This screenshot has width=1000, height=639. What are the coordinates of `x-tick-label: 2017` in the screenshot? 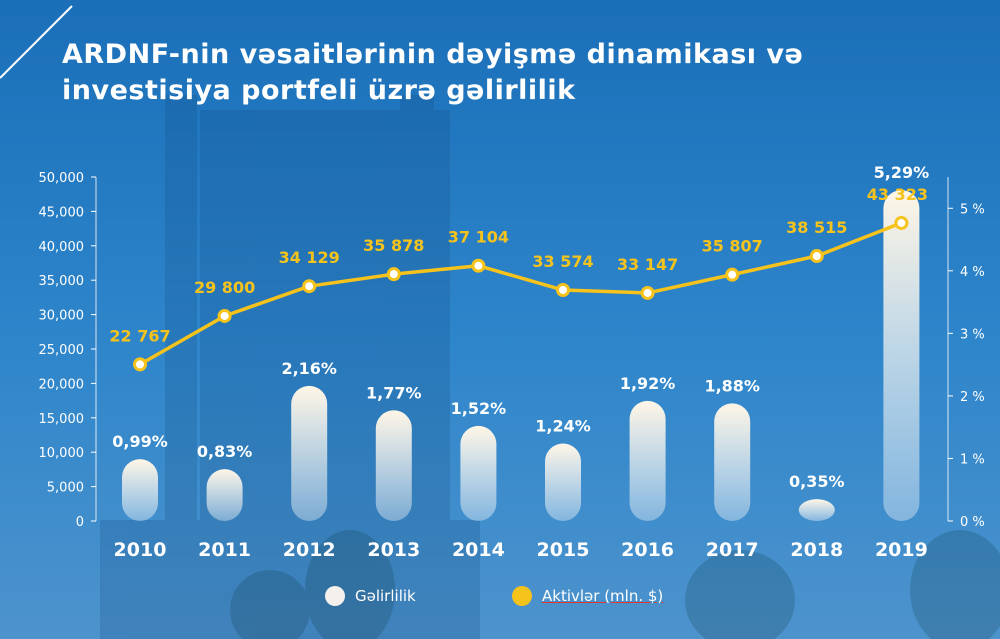 It's located at (732, 550).